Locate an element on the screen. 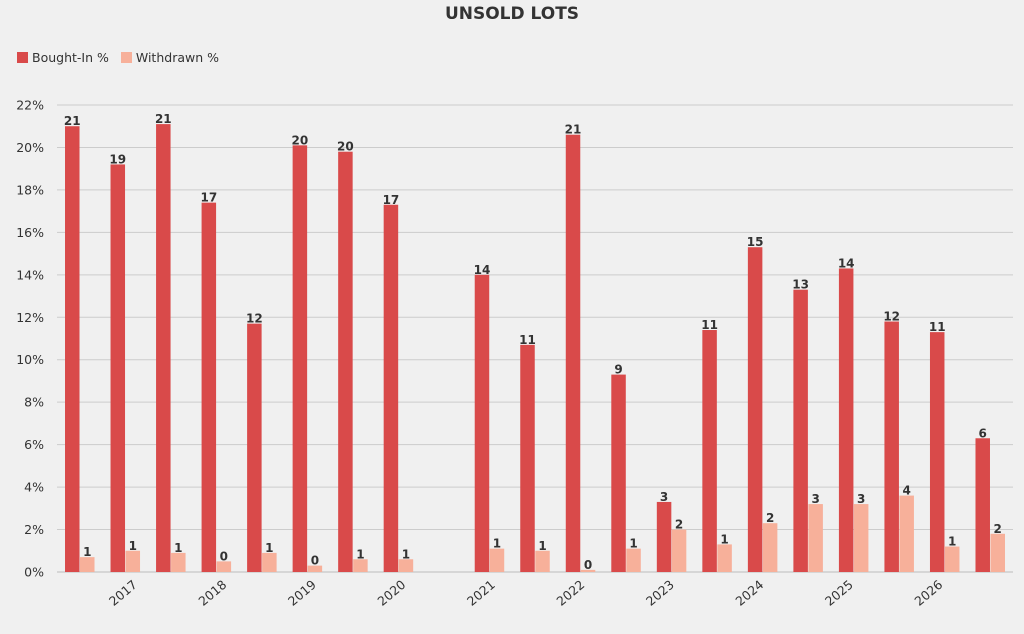 Image resolution: width=1024 pixels, height=634 pixels. legend-item-withdrawn: Withdrawn % is located at coordinates (169, 57).